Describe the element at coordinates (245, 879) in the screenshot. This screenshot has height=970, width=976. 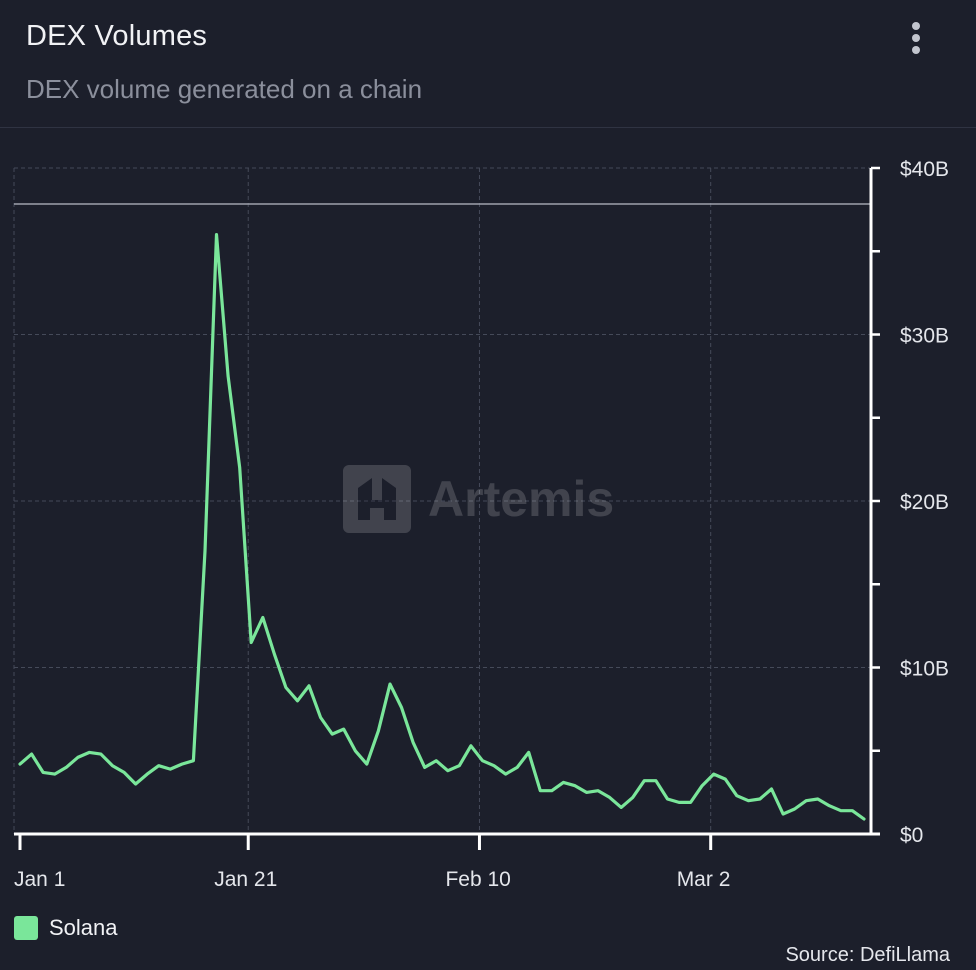
I see `x-tick-label: Jan 21` at that location.